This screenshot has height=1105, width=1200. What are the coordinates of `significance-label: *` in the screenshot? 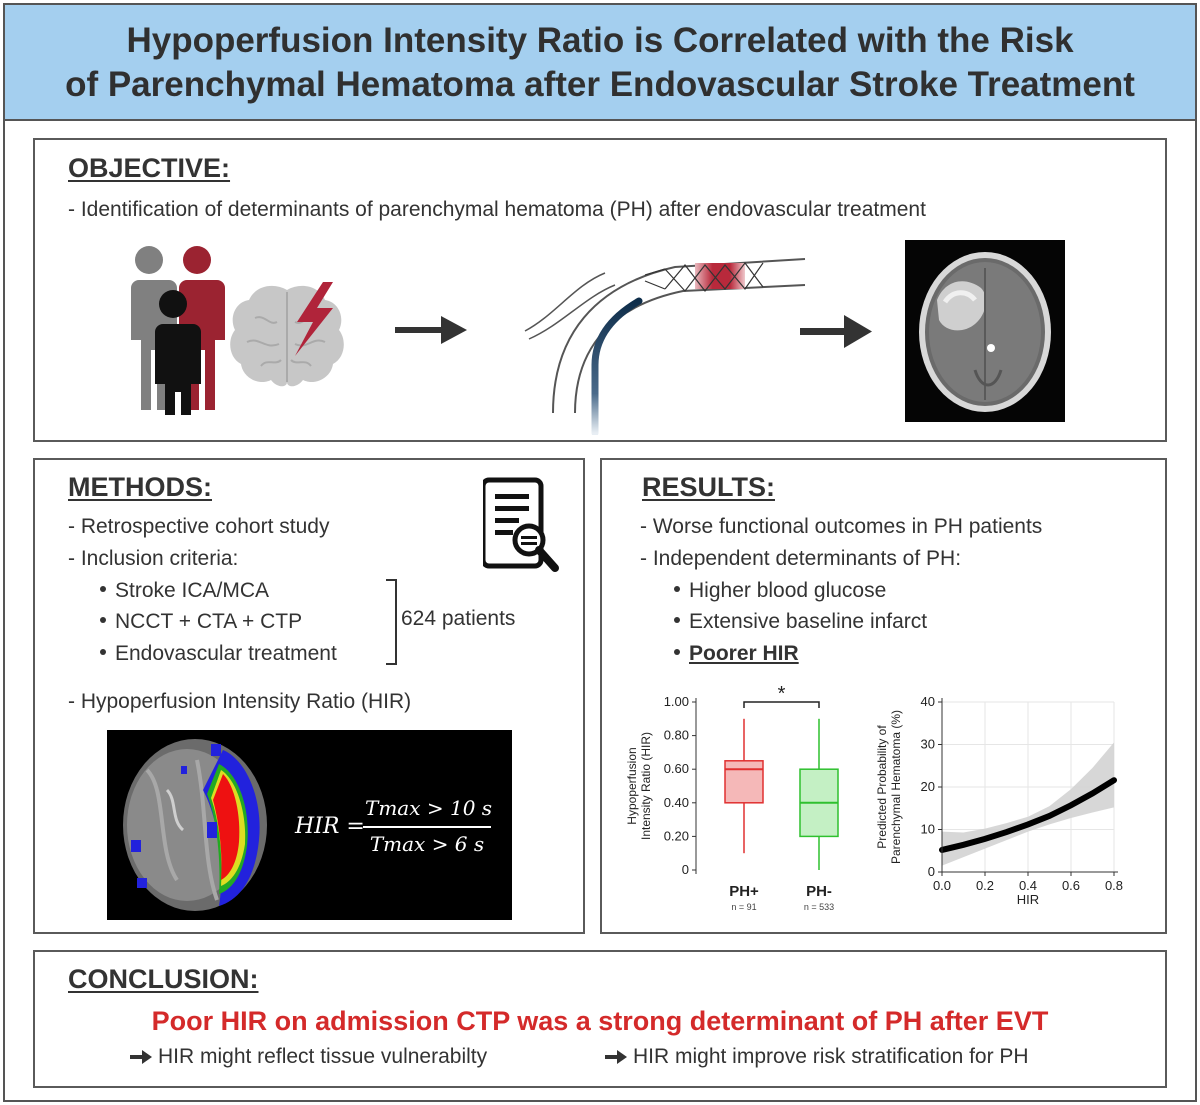 It's located at (782, 694).